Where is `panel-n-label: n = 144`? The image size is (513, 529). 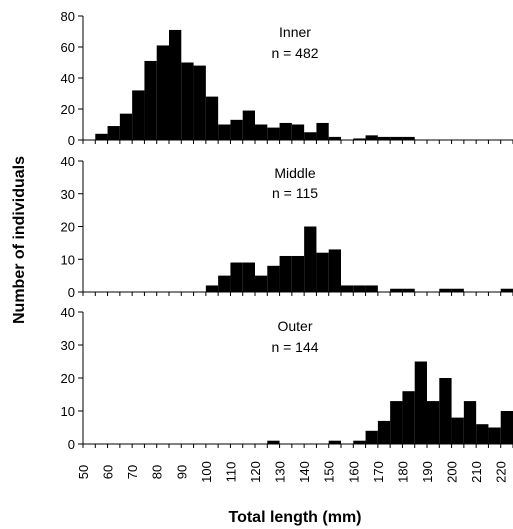 panel-n-label: n = 144 is located at coordinates (294, 347).